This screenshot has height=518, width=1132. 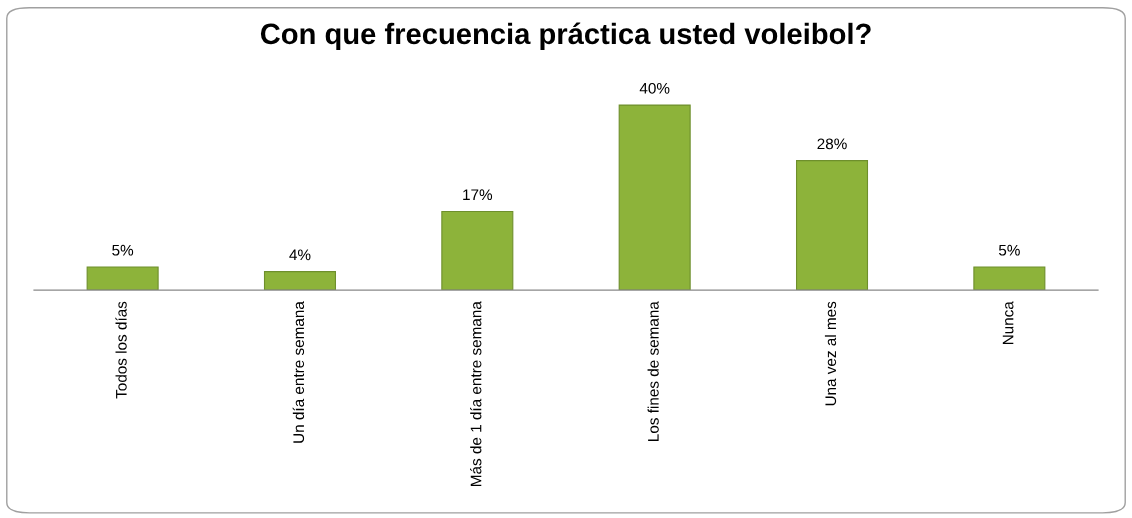 What do you see at coordinates (832, 144) in the screenshot?
I see `data-label: 28%` at bounding box center [832, 144].